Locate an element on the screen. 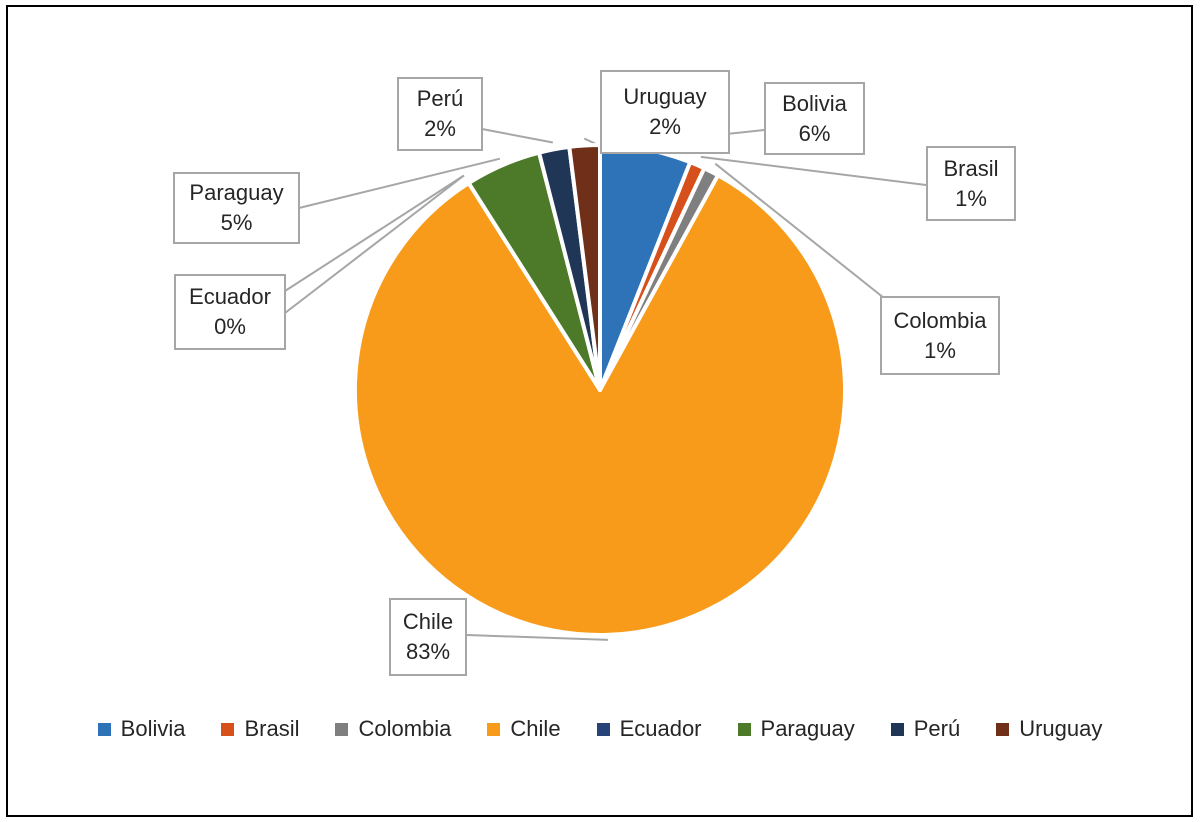  callout-category-label: Bolivia is located at coordinates (814, 103).